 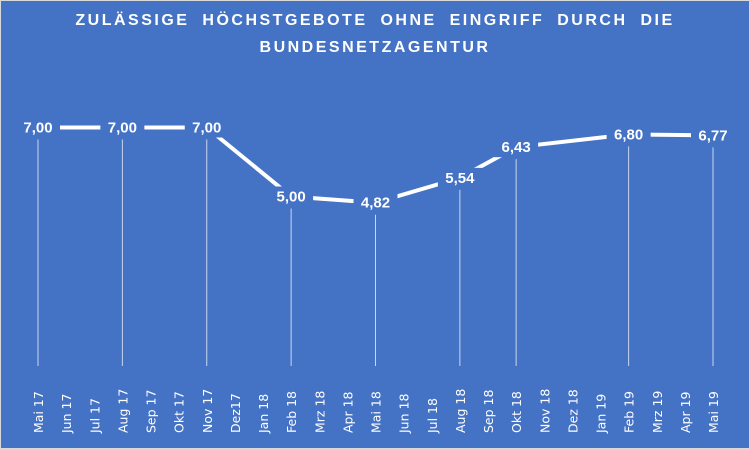 What do you see at coordinates (38, 412) in the screenshot?
I see `x-tick-label: Mai 17` at bounding box center [38, 412].